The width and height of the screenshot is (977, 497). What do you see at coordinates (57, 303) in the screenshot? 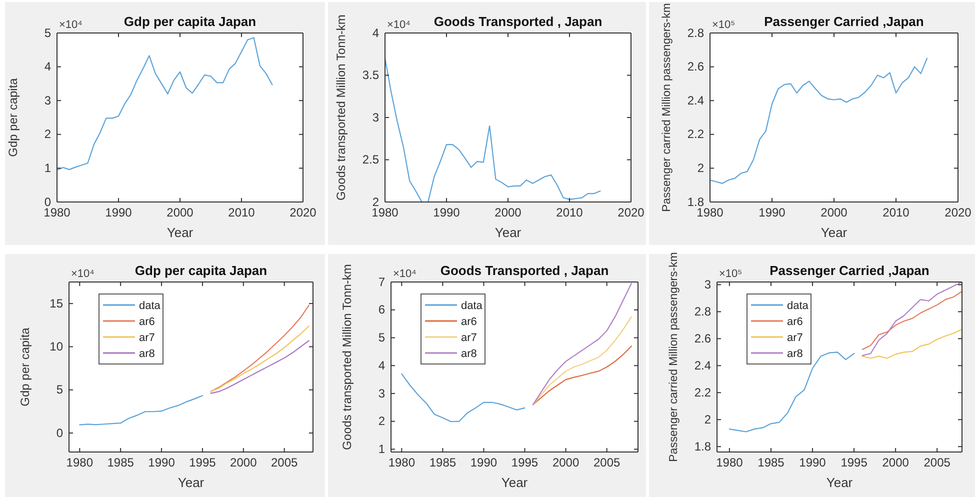
I see `y-tick-label: 15` at bounding box center [57, 303].